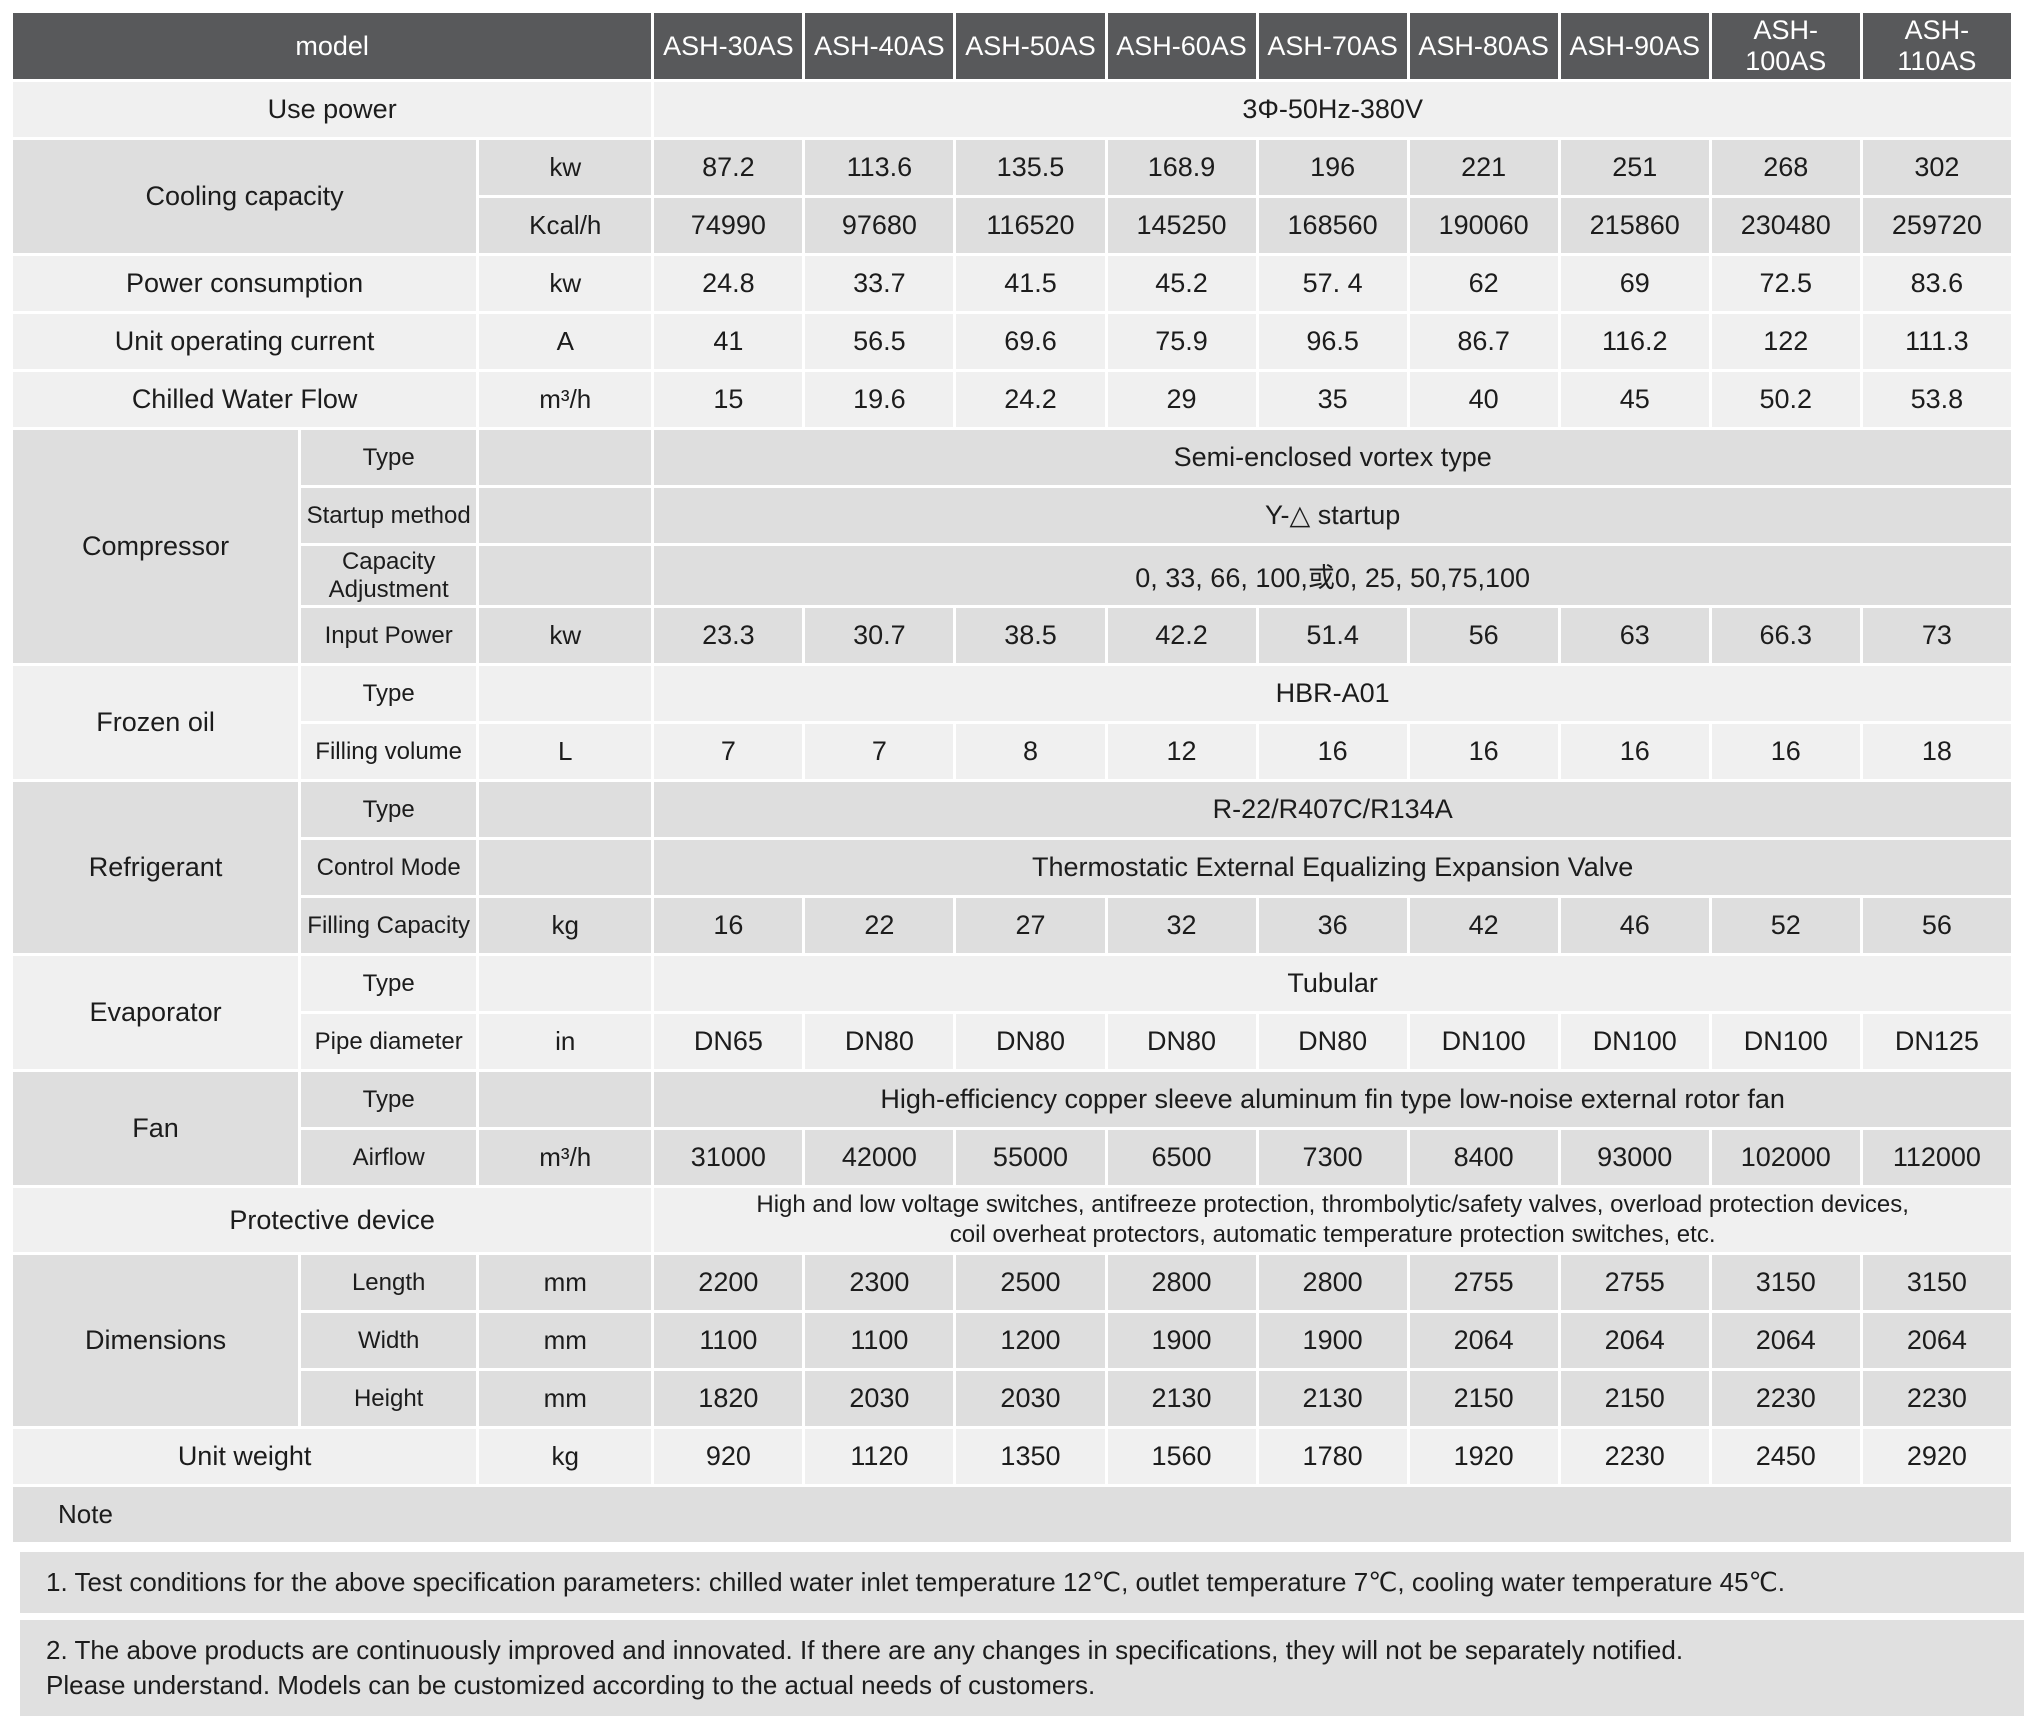  I want to click on spec-value-cell: 87.2, so click(728, 167).